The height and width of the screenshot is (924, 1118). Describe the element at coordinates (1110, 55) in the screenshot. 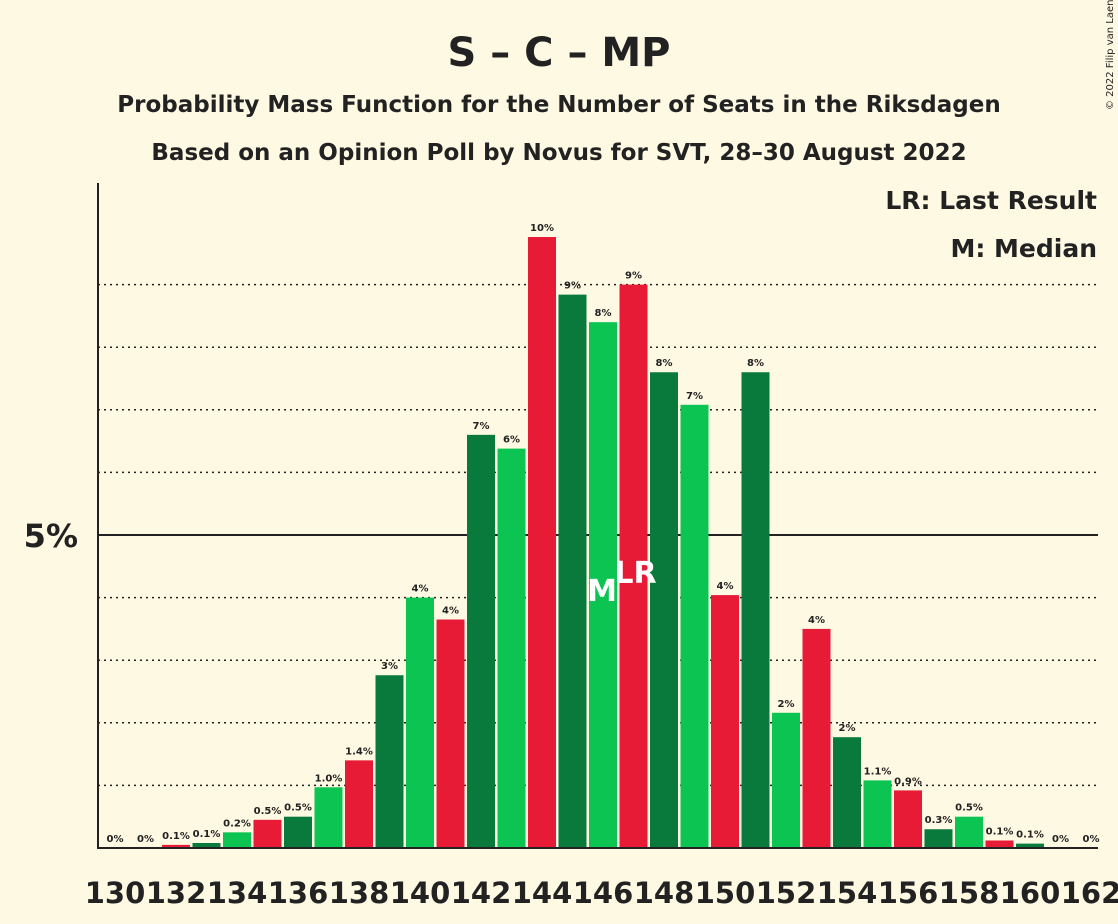

I see `copyright-notice: © 2022 Filip van Laenen` at that location.